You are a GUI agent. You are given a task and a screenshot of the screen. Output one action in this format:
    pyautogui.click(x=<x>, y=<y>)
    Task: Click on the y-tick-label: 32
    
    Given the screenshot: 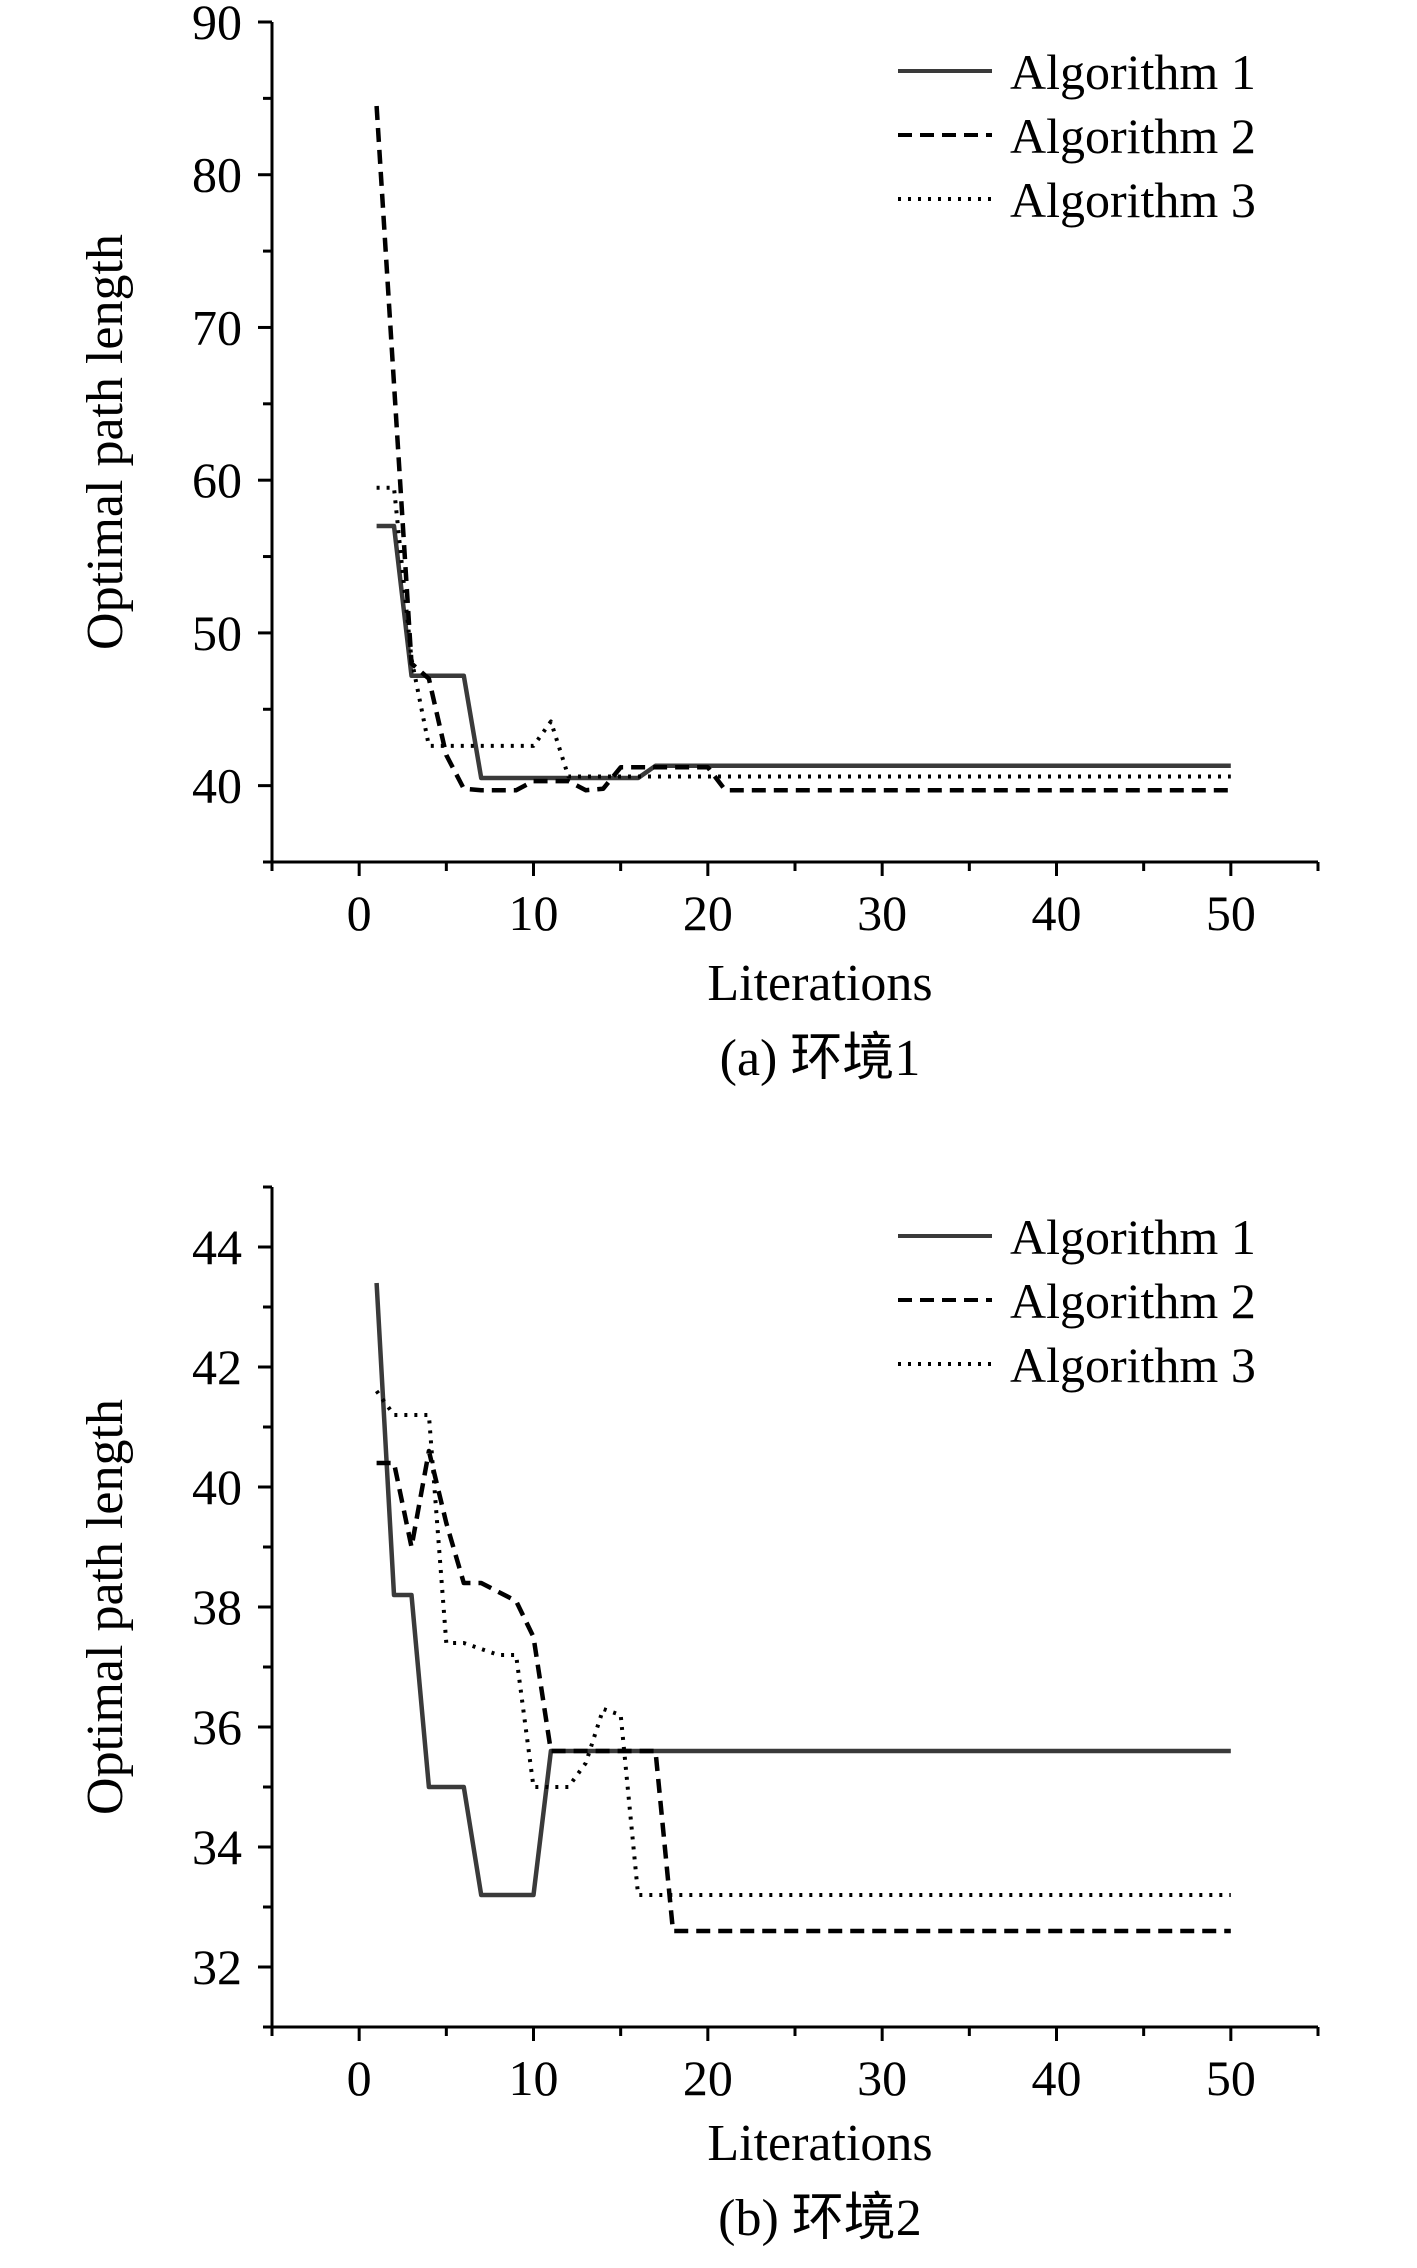 What is the action you would take?
    pyautogui.click(x=217, y=1967)
    